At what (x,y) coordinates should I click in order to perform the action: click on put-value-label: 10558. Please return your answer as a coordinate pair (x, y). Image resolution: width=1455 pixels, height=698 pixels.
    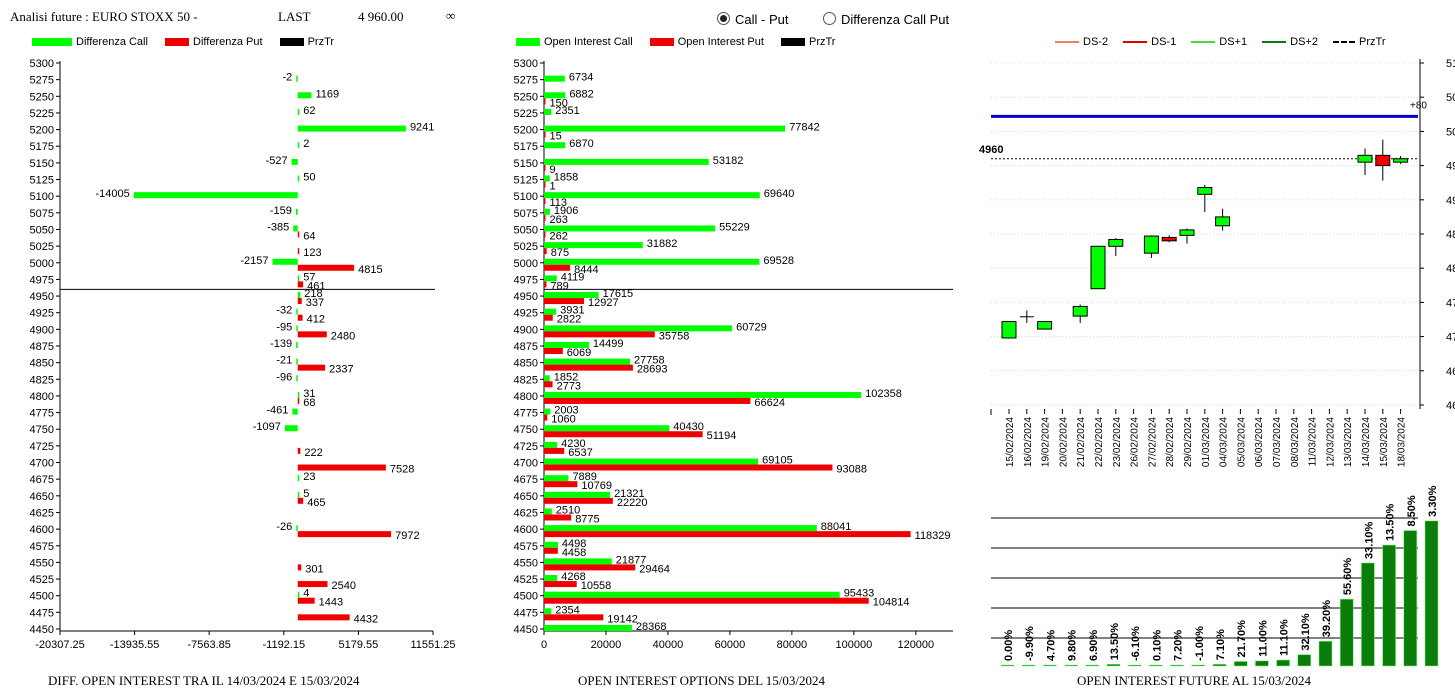
    Looking at the image, I should click on (596, 586).